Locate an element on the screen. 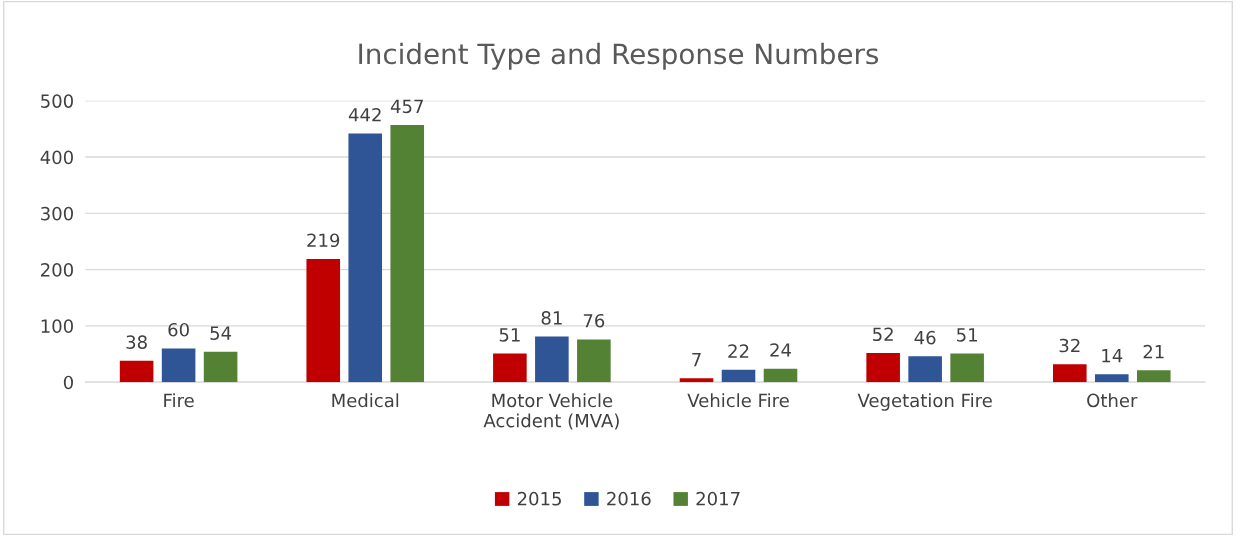 This screenshot has height=536, width=1236. data-label: 76 is located at coordinates (594, 320).